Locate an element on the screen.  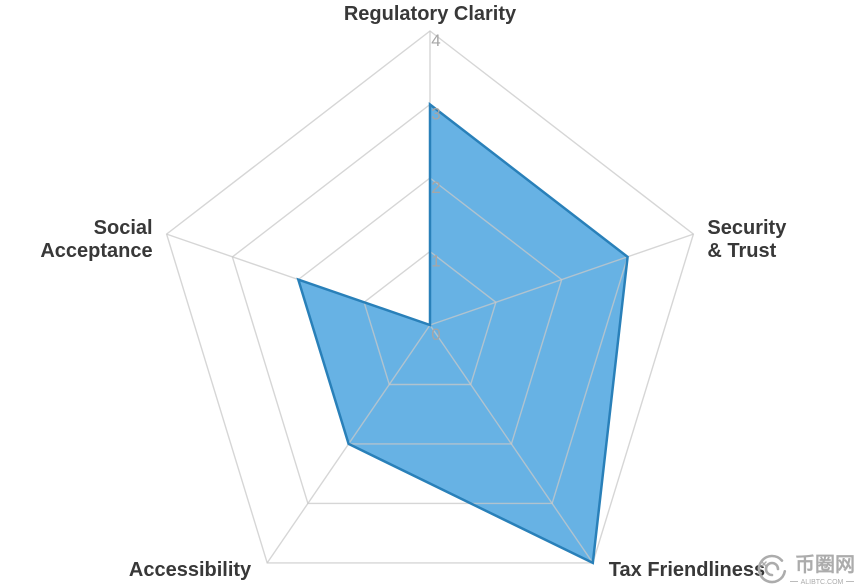
watermark: 币圈网 ALIBTC.COM is located at coordinates (806, 569).